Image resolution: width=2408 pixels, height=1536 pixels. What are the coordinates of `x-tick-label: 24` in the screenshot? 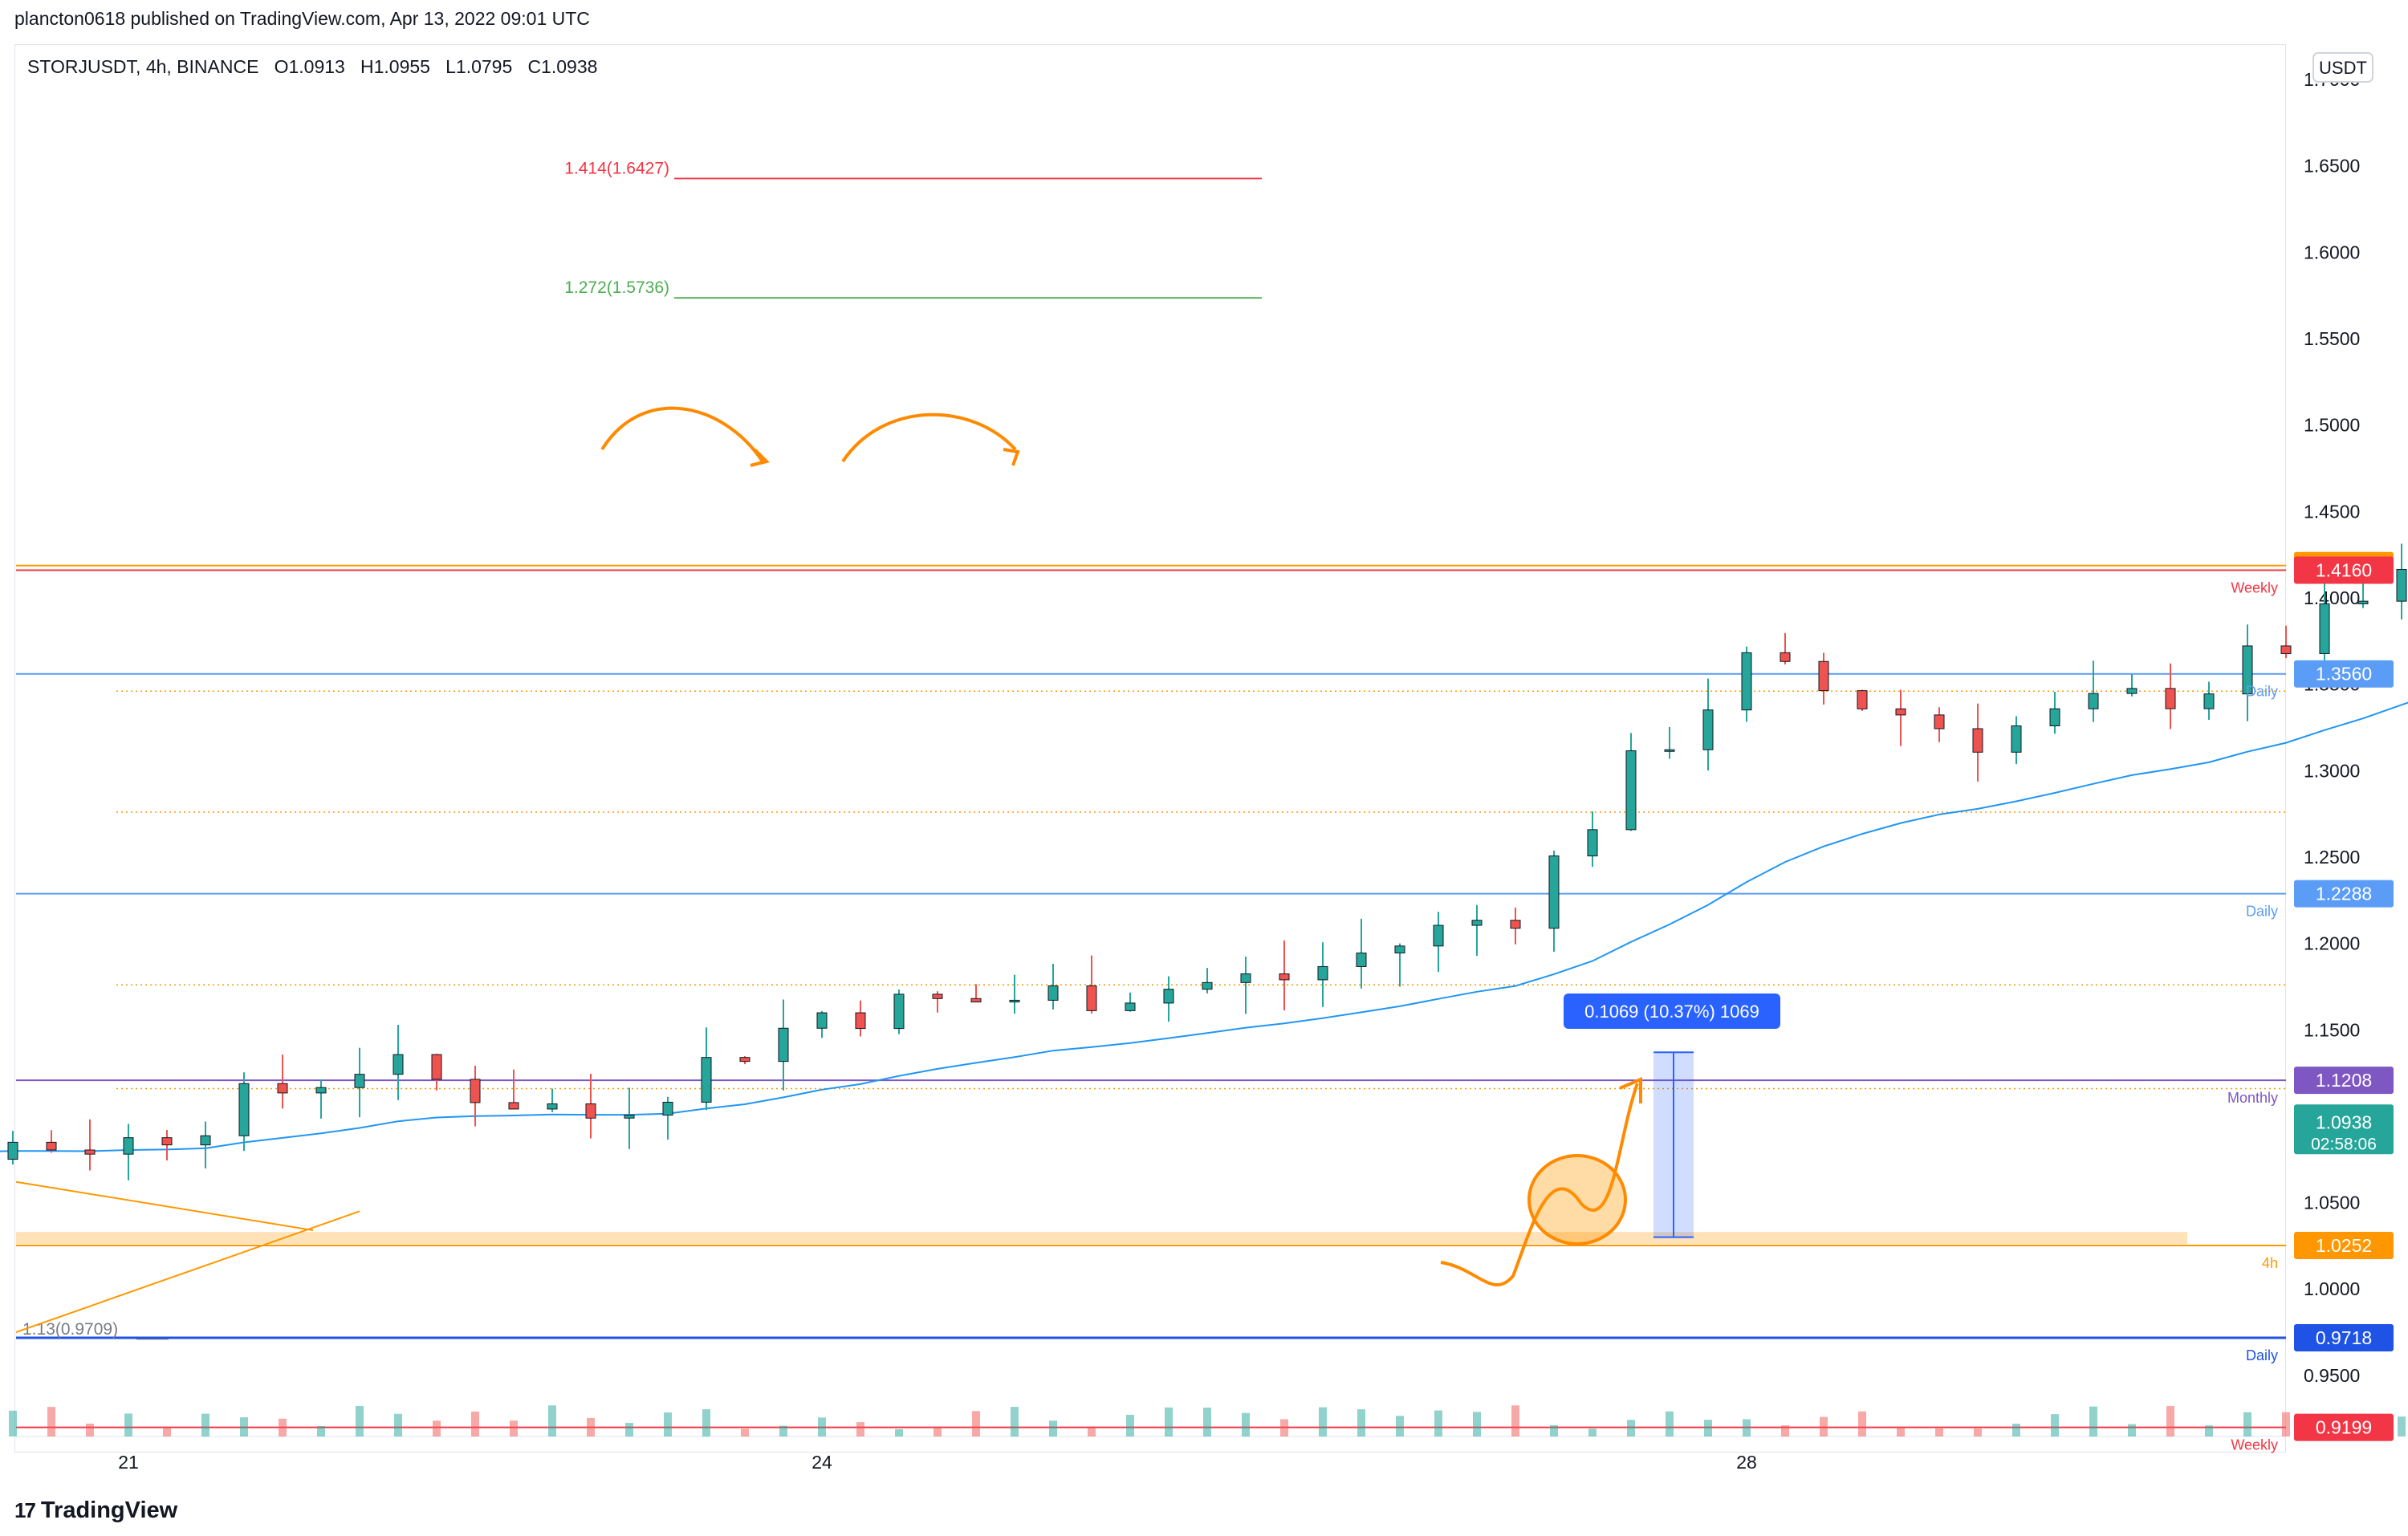 It's located at (821, 1462).